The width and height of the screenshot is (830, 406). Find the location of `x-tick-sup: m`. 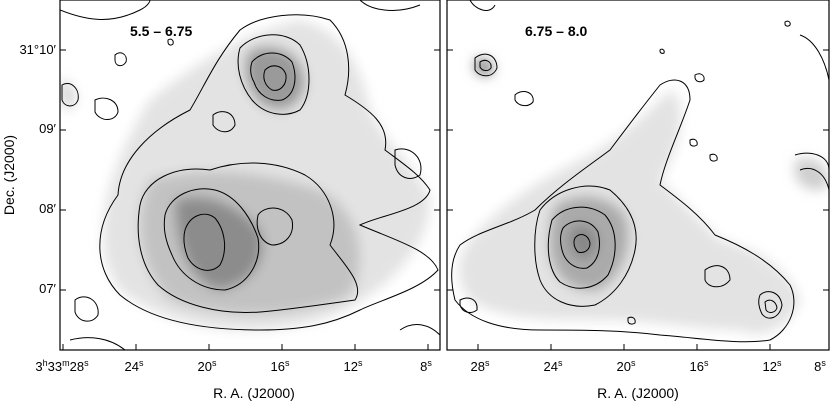

x-tick-sup: m is located at coordinates (66, 363).